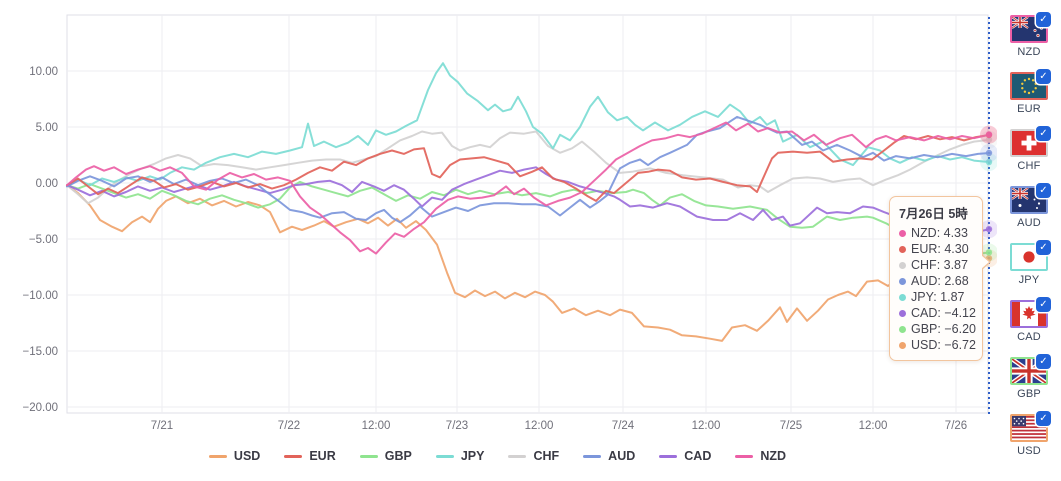 The image size is (1061, 481). What do you see at coordinates (1030, 369) in the screenshot?
I see `gbp-flag-icon: ✓` at bounding box center [1030, 369].